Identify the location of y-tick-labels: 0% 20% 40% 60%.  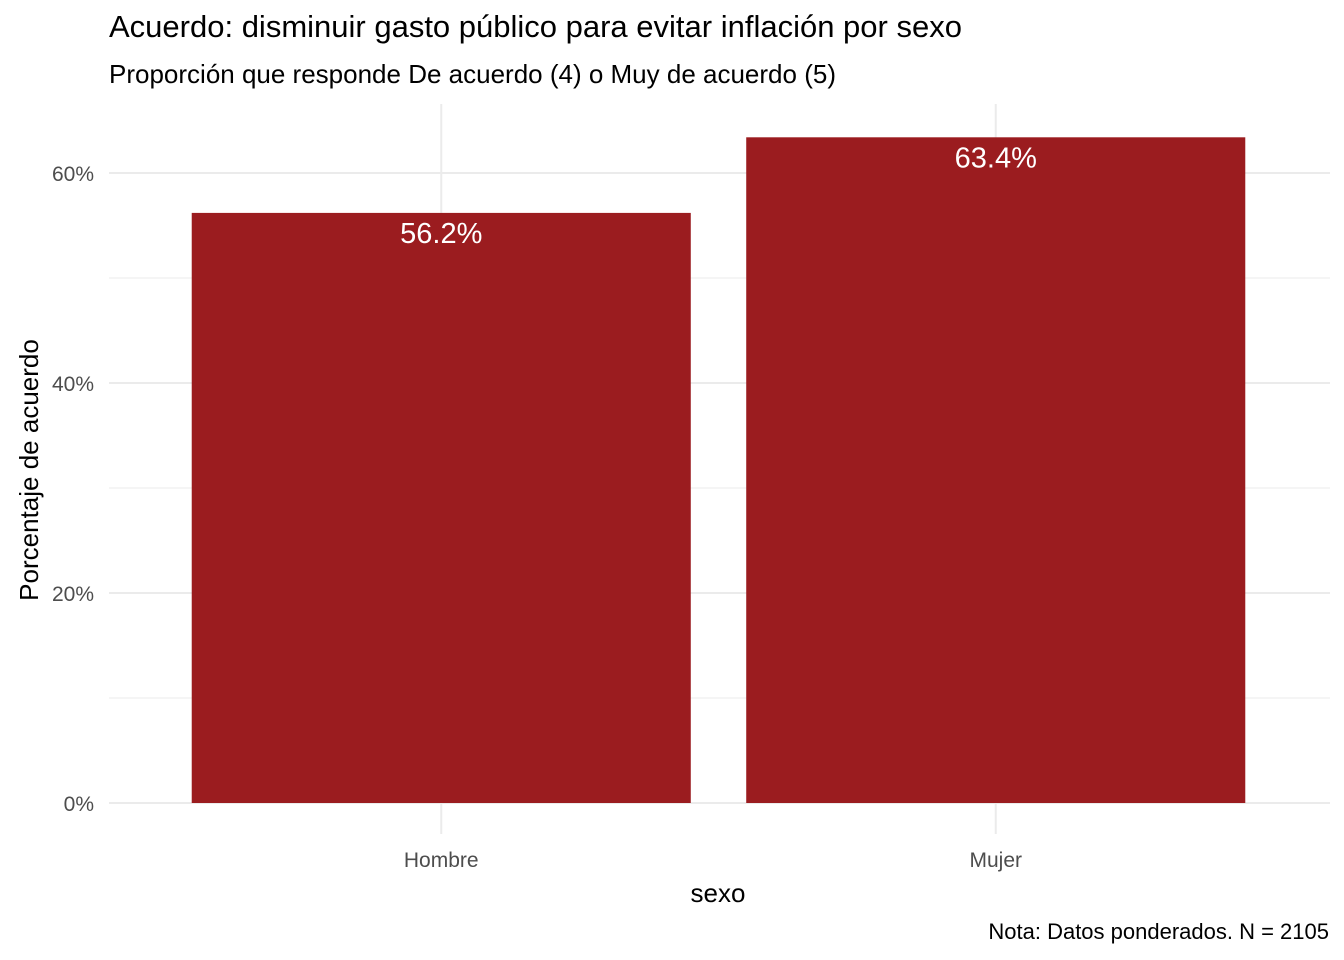
(73, 489).